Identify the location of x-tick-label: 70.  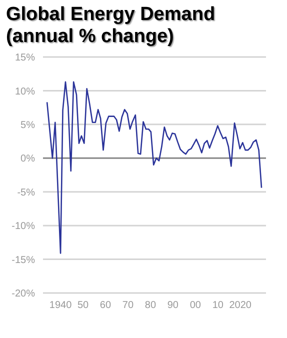
(128, 306).